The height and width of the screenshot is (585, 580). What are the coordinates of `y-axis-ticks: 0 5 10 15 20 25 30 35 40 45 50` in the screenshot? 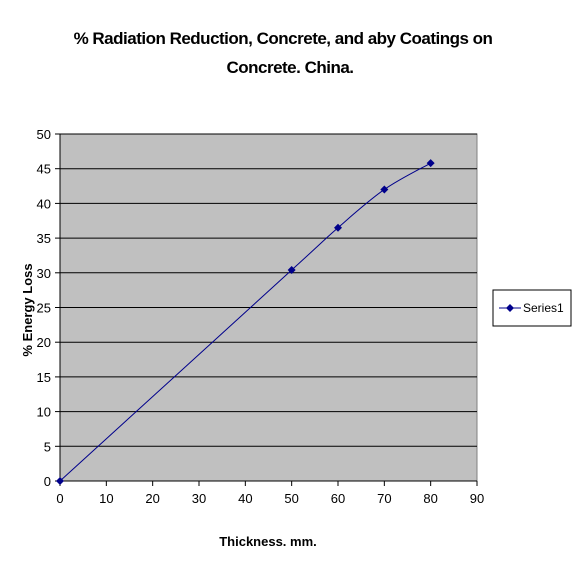 It's located at (48, 308).